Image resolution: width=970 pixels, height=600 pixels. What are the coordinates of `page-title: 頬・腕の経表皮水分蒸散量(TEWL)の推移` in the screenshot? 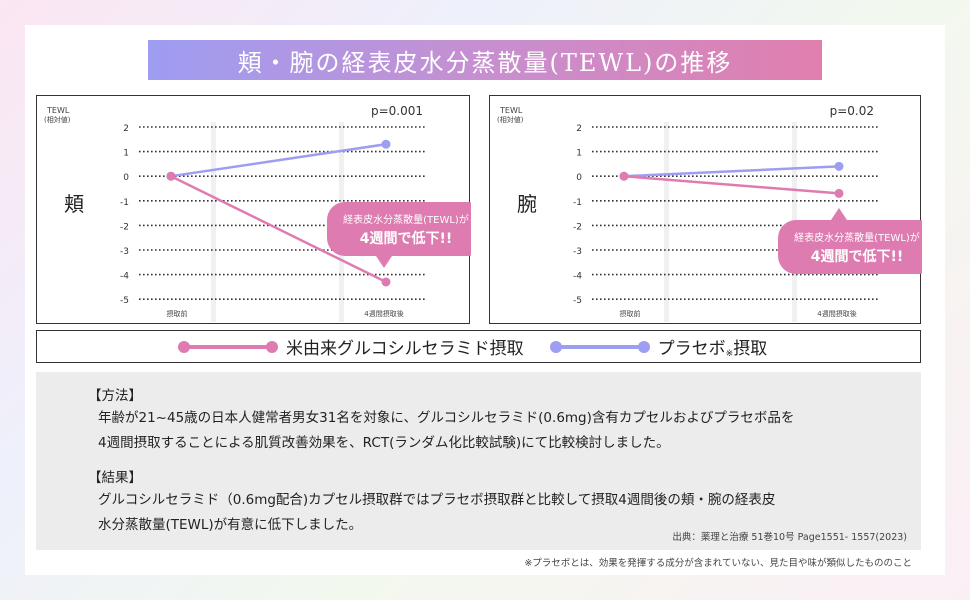 It's located at (485, 60).